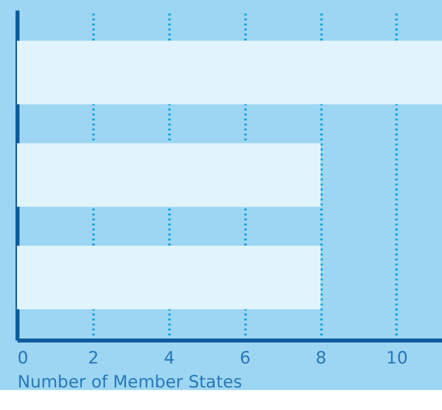 Image resolution: width=442 pixels, height=410 pixels. What do you see at coordinates (321, 358) in the screenshot?
I see `x-tick-label: 8` at bounding box center [321, 358].